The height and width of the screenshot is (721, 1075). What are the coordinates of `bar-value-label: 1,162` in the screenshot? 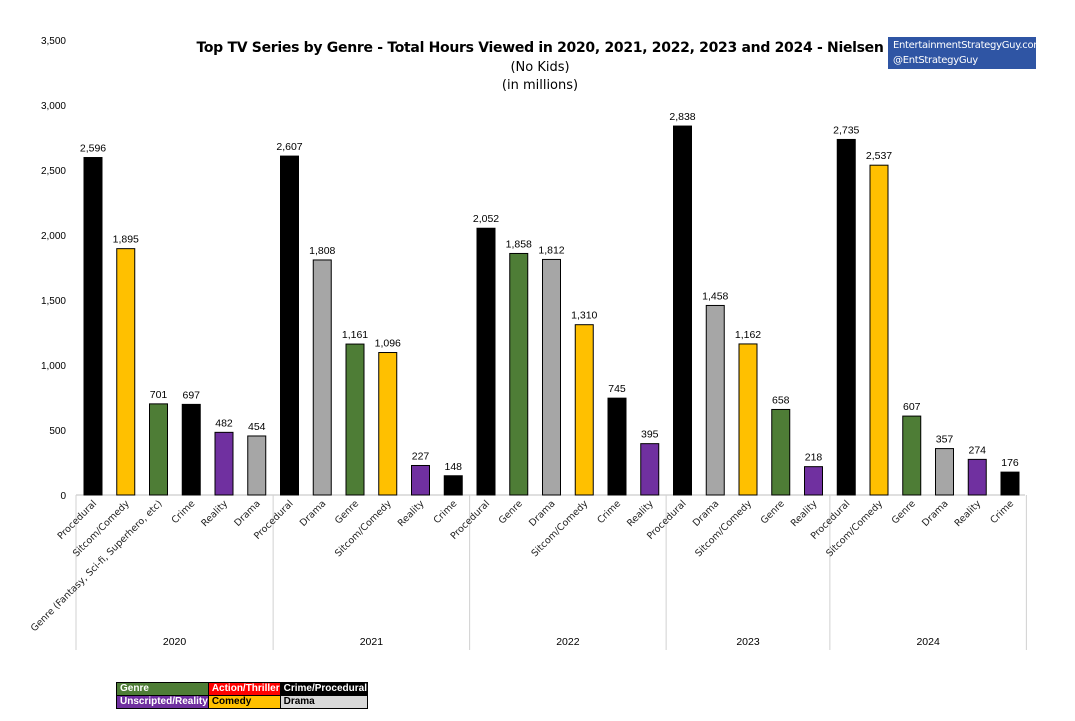 It's located at (748, 335).